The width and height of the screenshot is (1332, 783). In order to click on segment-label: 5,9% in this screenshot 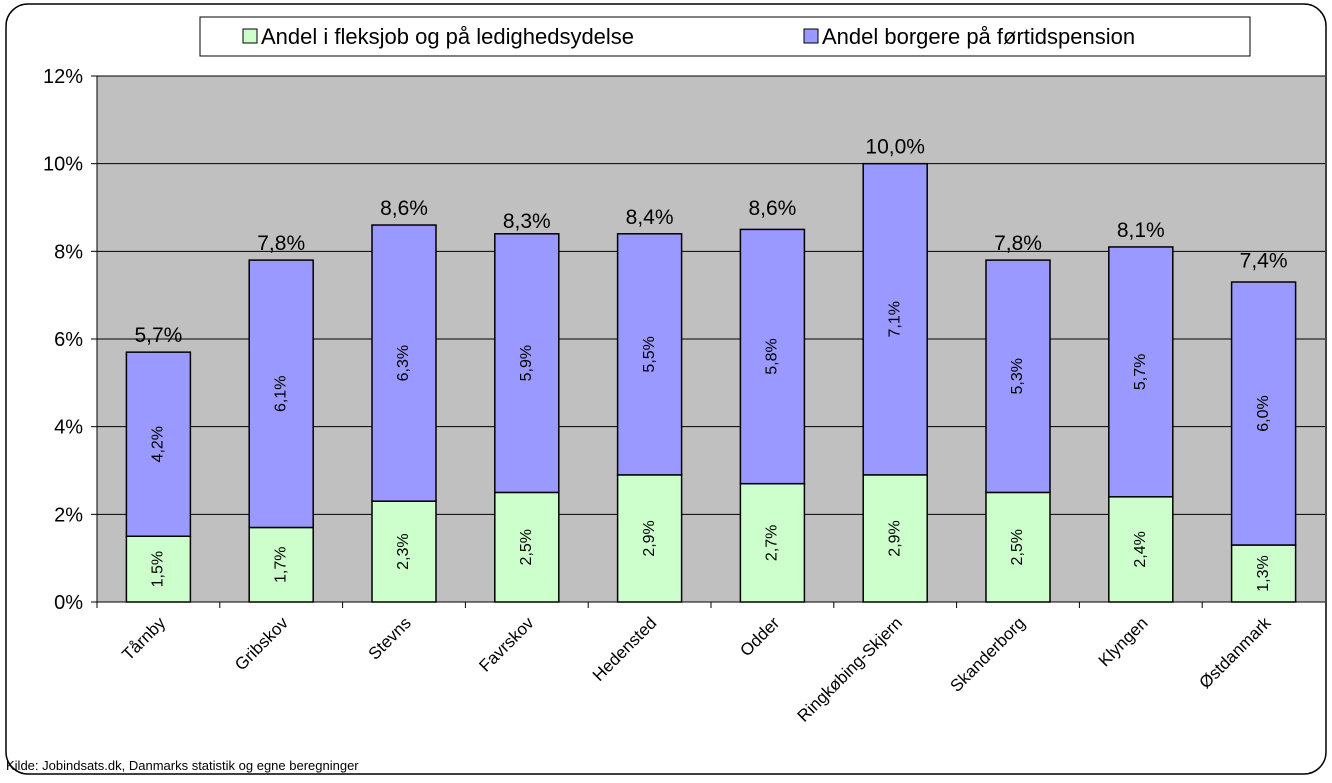, I will do `click(526, 363)`.